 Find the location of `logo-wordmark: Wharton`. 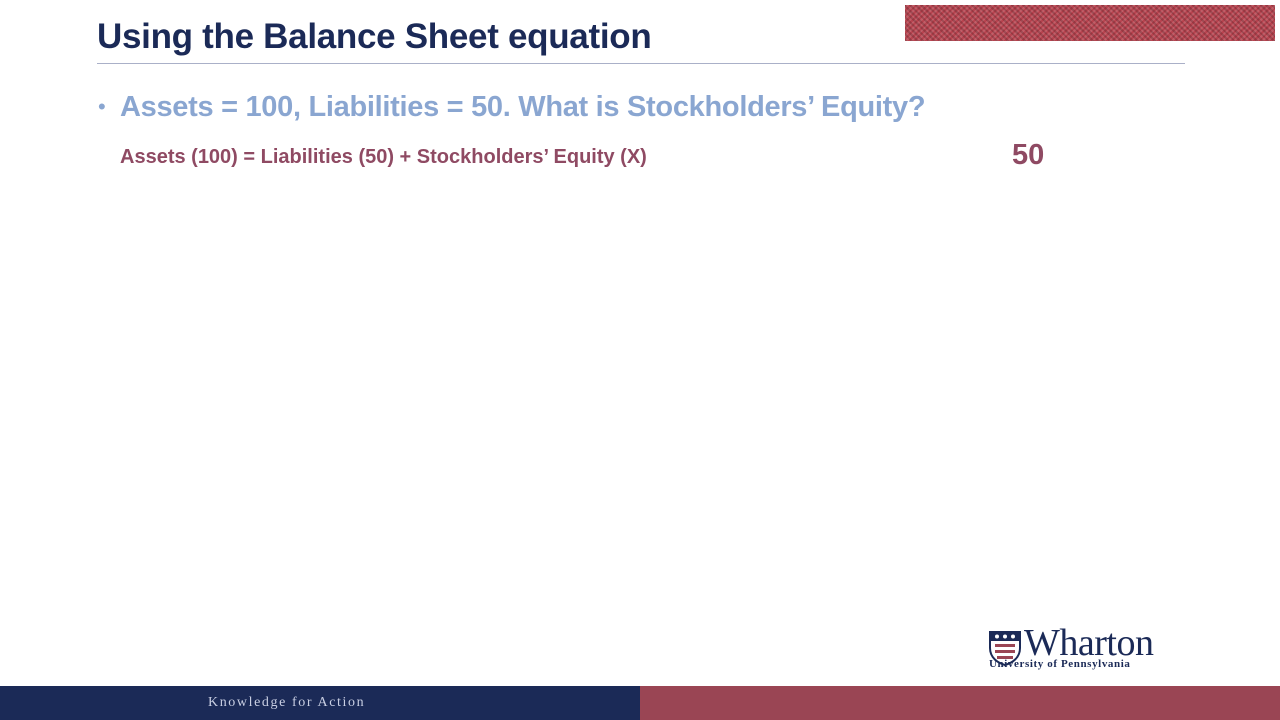

logo-wordmark: Wharton is located at coordinates (1089, 643).